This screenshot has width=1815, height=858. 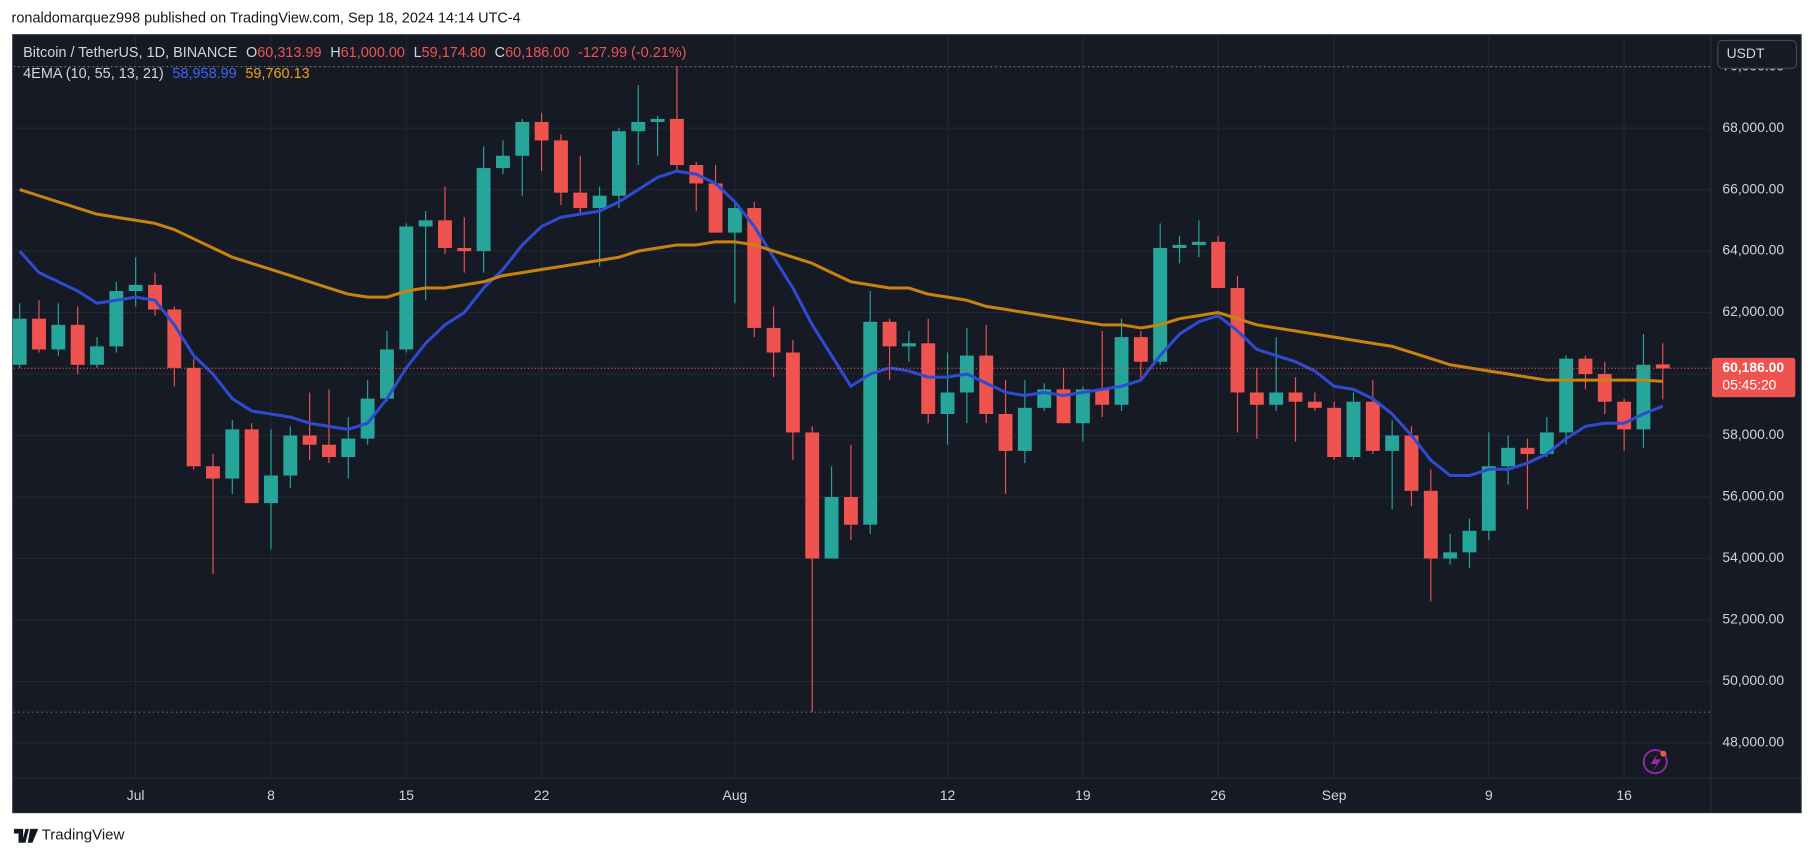 I want to click on y-tick-label: 48,000.00, so click(x=1753, y=742).